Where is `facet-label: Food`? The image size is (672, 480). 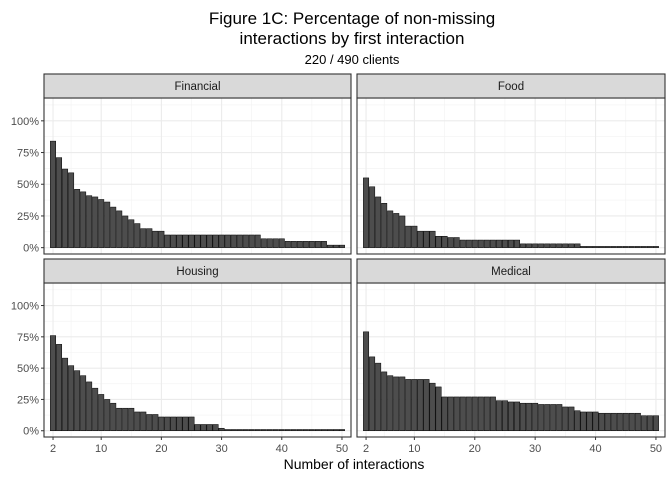 facet-label: Food is located at coordinates (511, 87).